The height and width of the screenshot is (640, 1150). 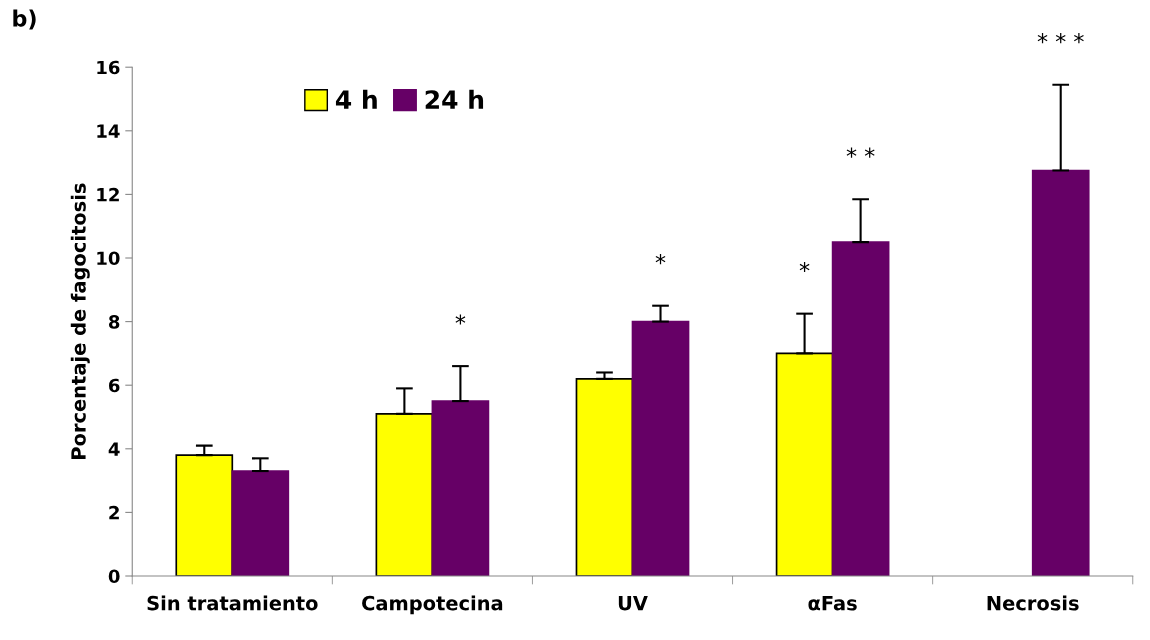 I want to click on y-axis-title: Porcentaje de fagocitosis, so click(x=80, y=321).